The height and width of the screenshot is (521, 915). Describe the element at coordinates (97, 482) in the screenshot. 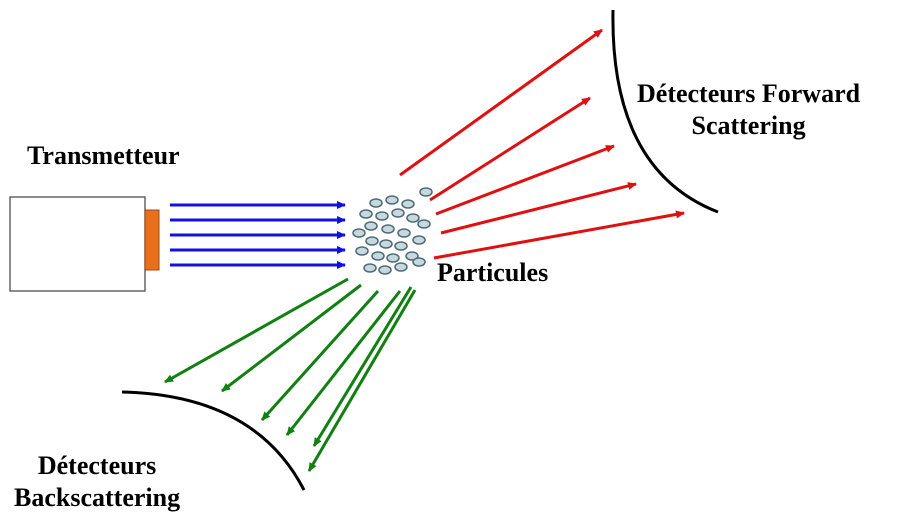

I see `back-detector-label: Détecteurs Backscattering` at that location.